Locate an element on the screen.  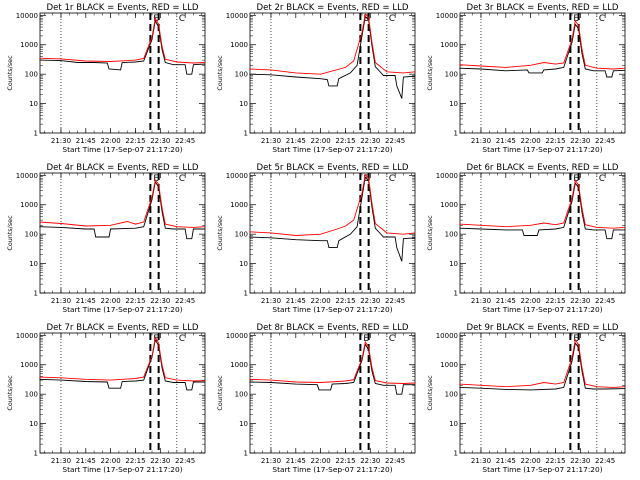
panel-title: Det 1r BLACK = Events, RED = LLD is located at coordinates (122, 8).